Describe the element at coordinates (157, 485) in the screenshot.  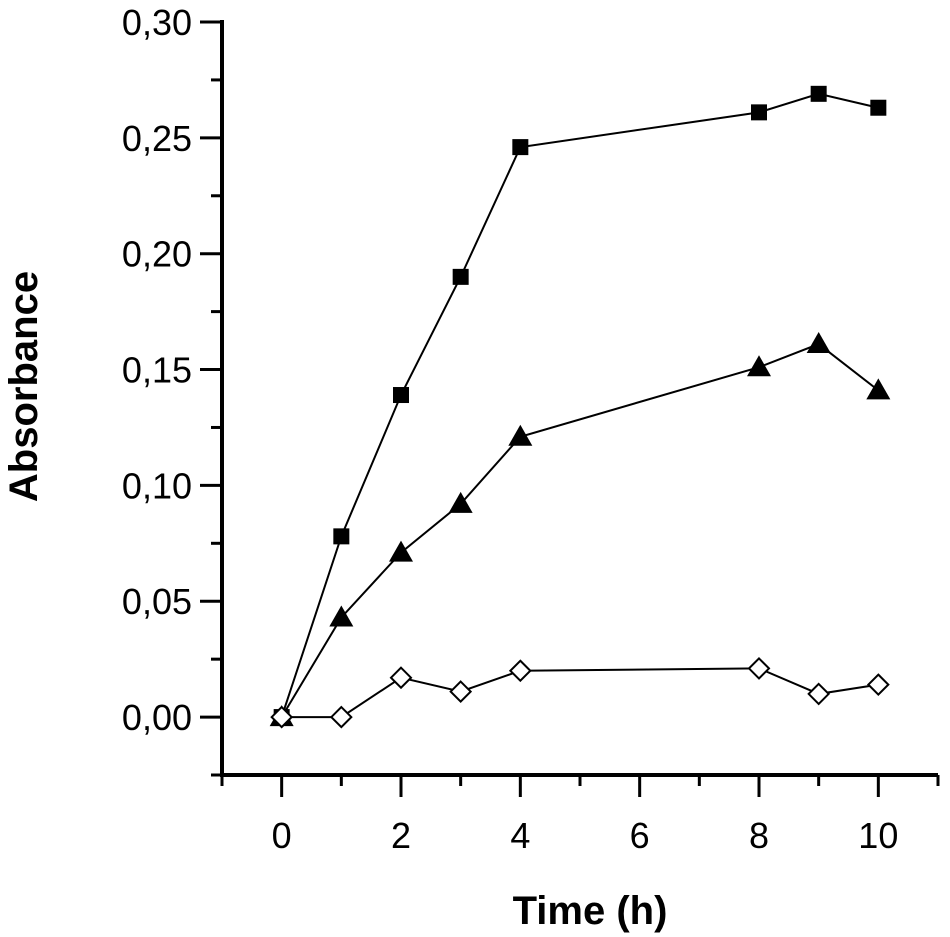
I see `y-tick-label: 0,10` at that location.